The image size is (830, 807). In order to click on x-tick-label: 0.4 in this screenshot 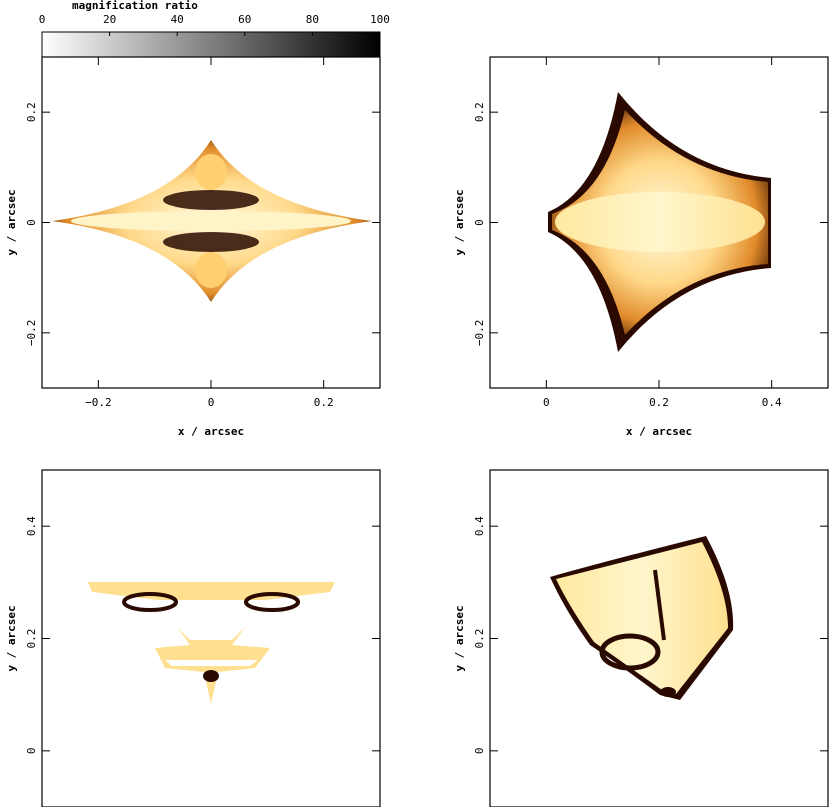, I will do `click(772, 402)`.